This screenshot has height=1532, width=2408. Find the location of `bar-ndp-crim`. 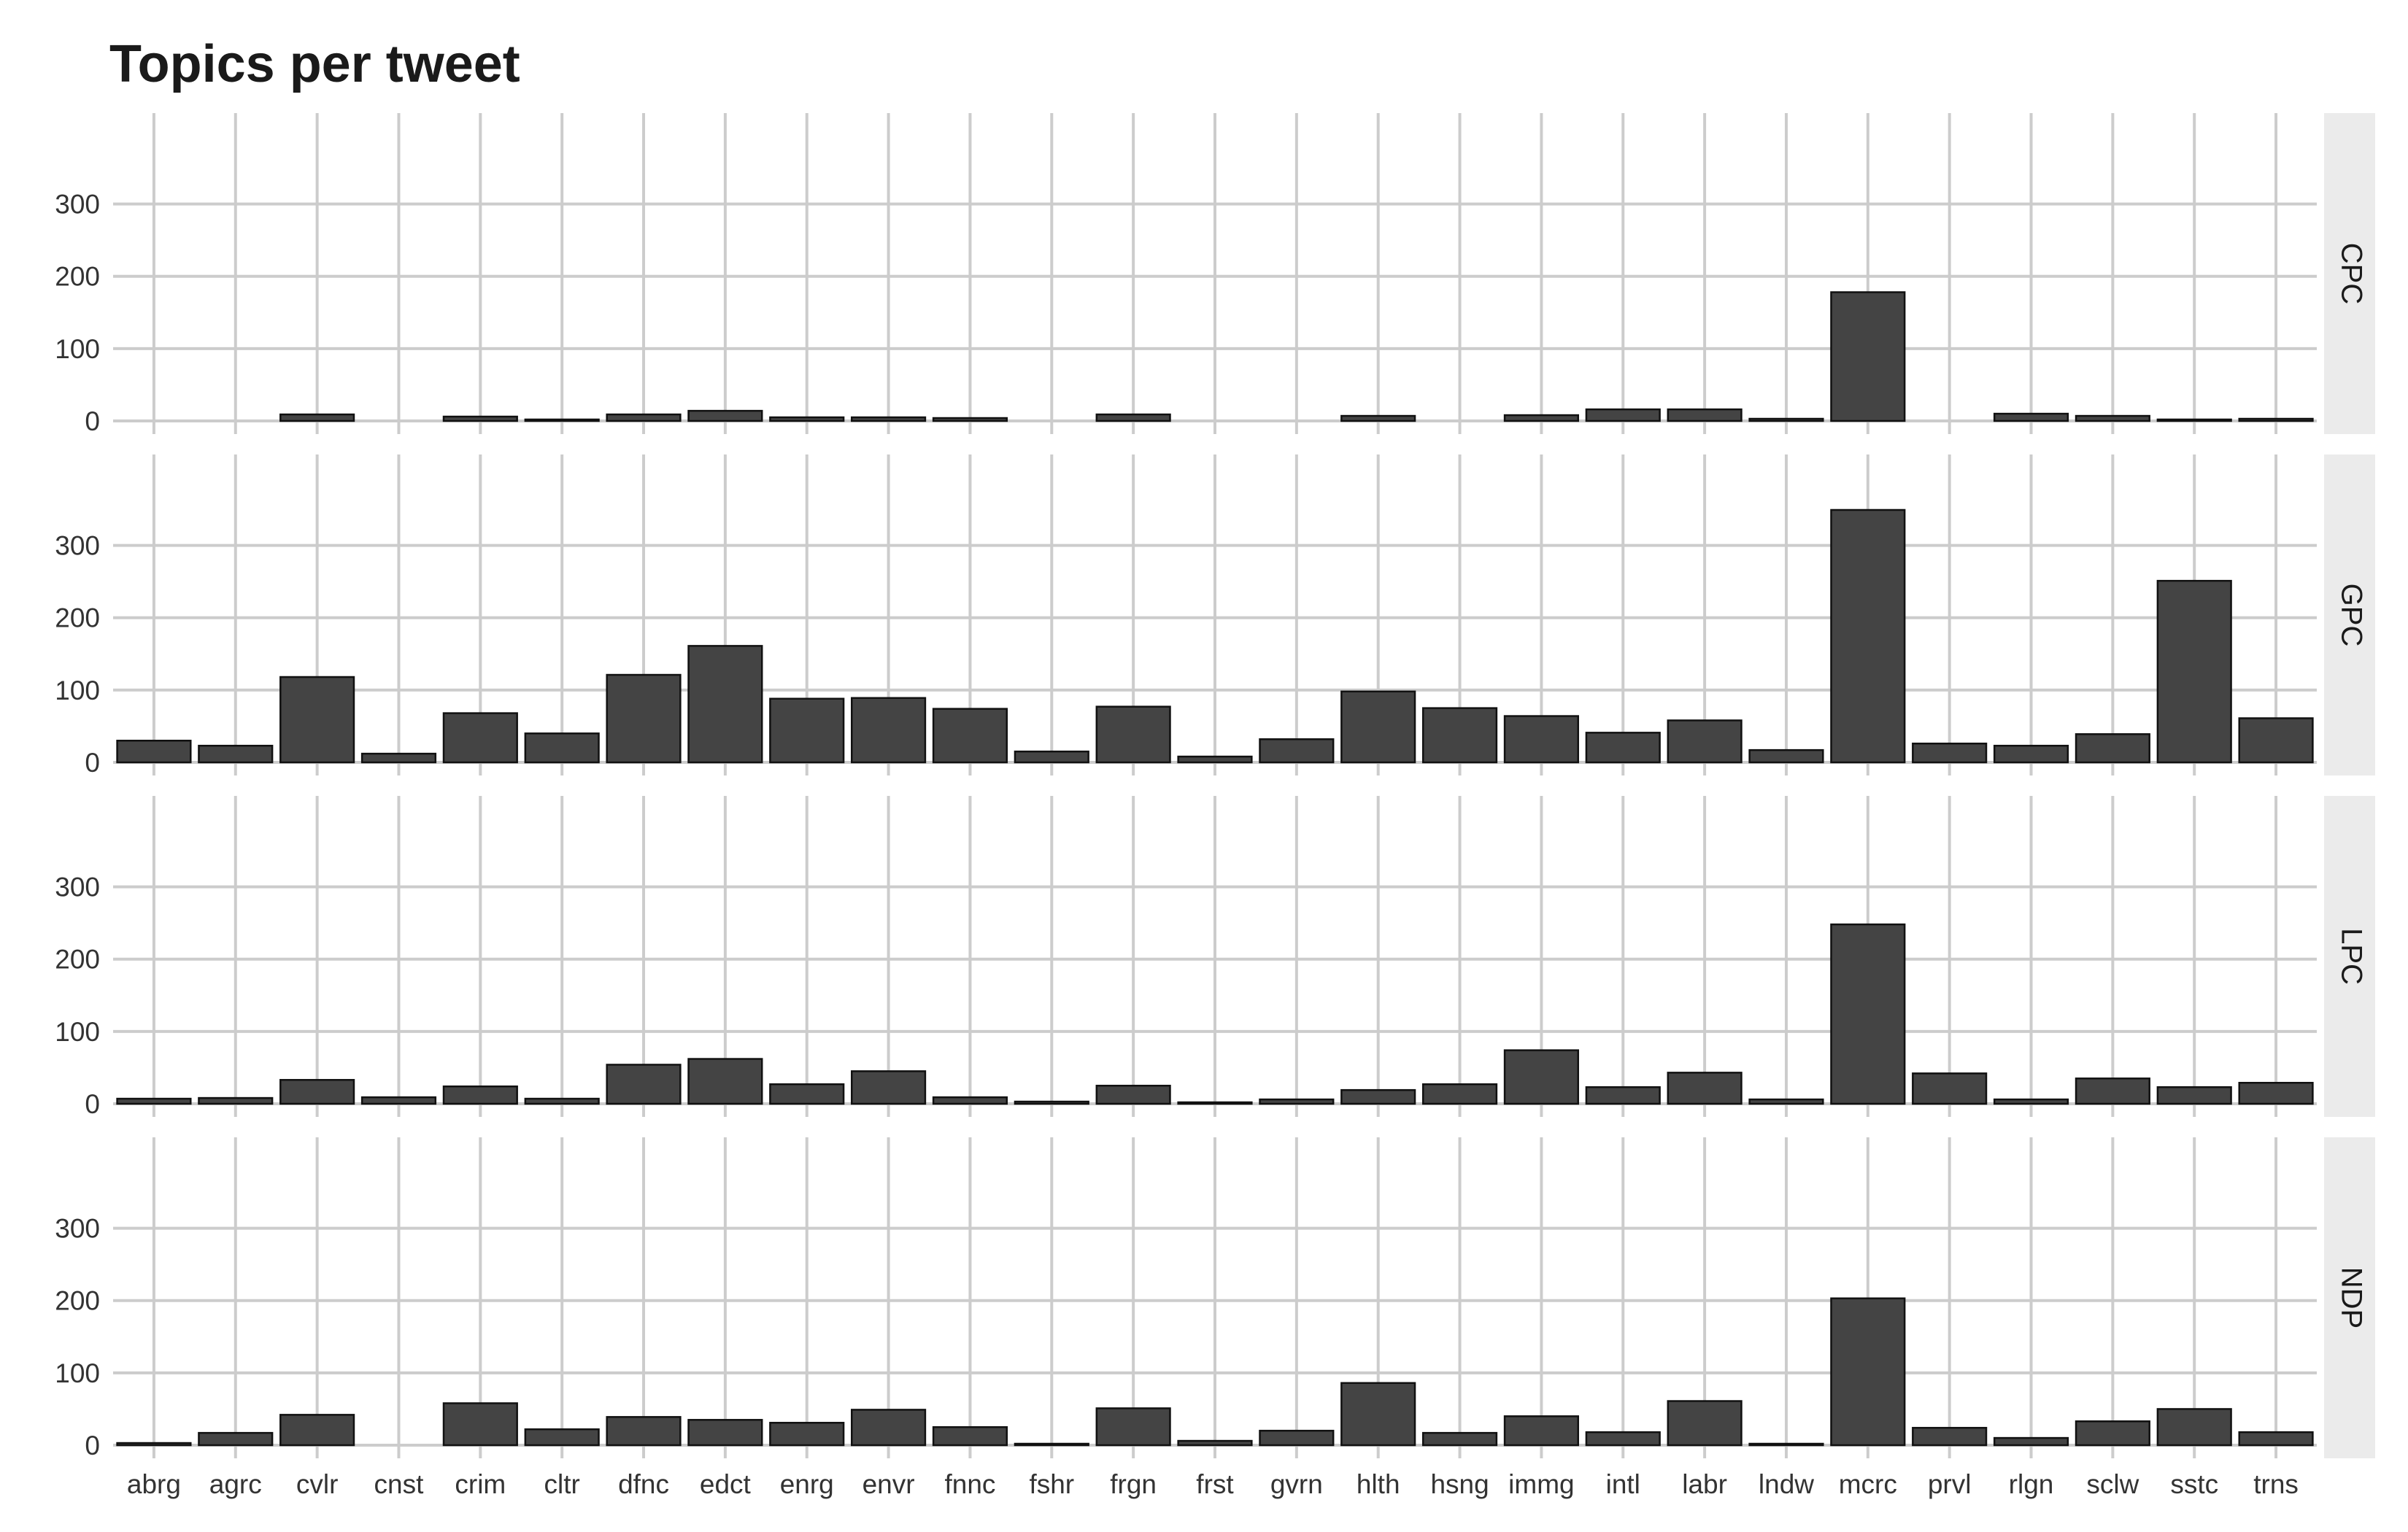

bar-ndp-crim is located at coordinates (480, 1425).